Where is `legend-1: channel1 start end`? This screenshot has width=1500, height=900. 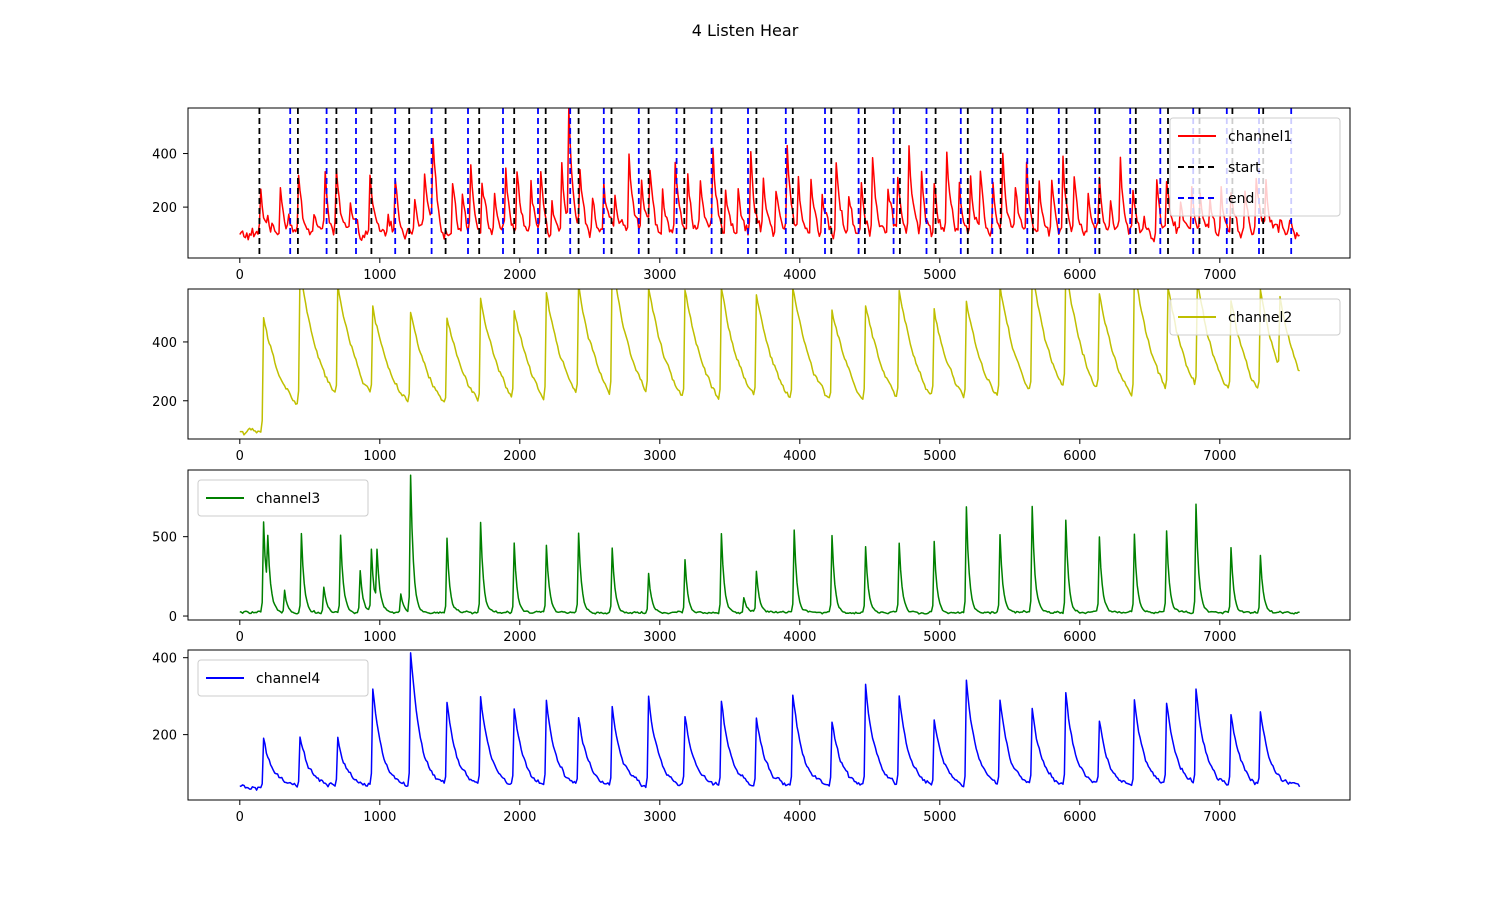
legend-1: channel1 start end is located at coordinates (1255, 167).